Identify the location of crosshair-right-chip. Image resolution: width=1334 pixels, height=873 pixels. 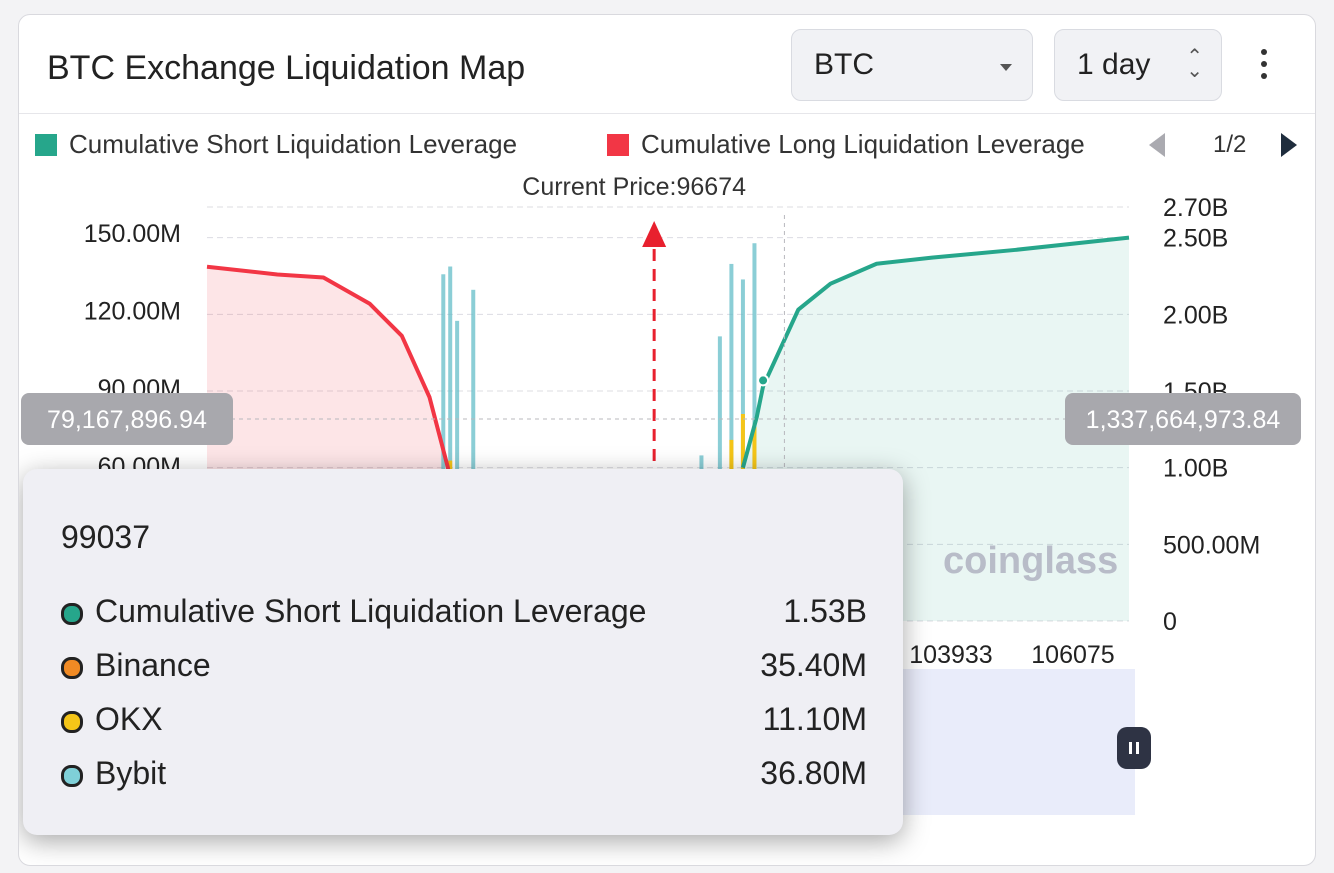
(1183, 419).